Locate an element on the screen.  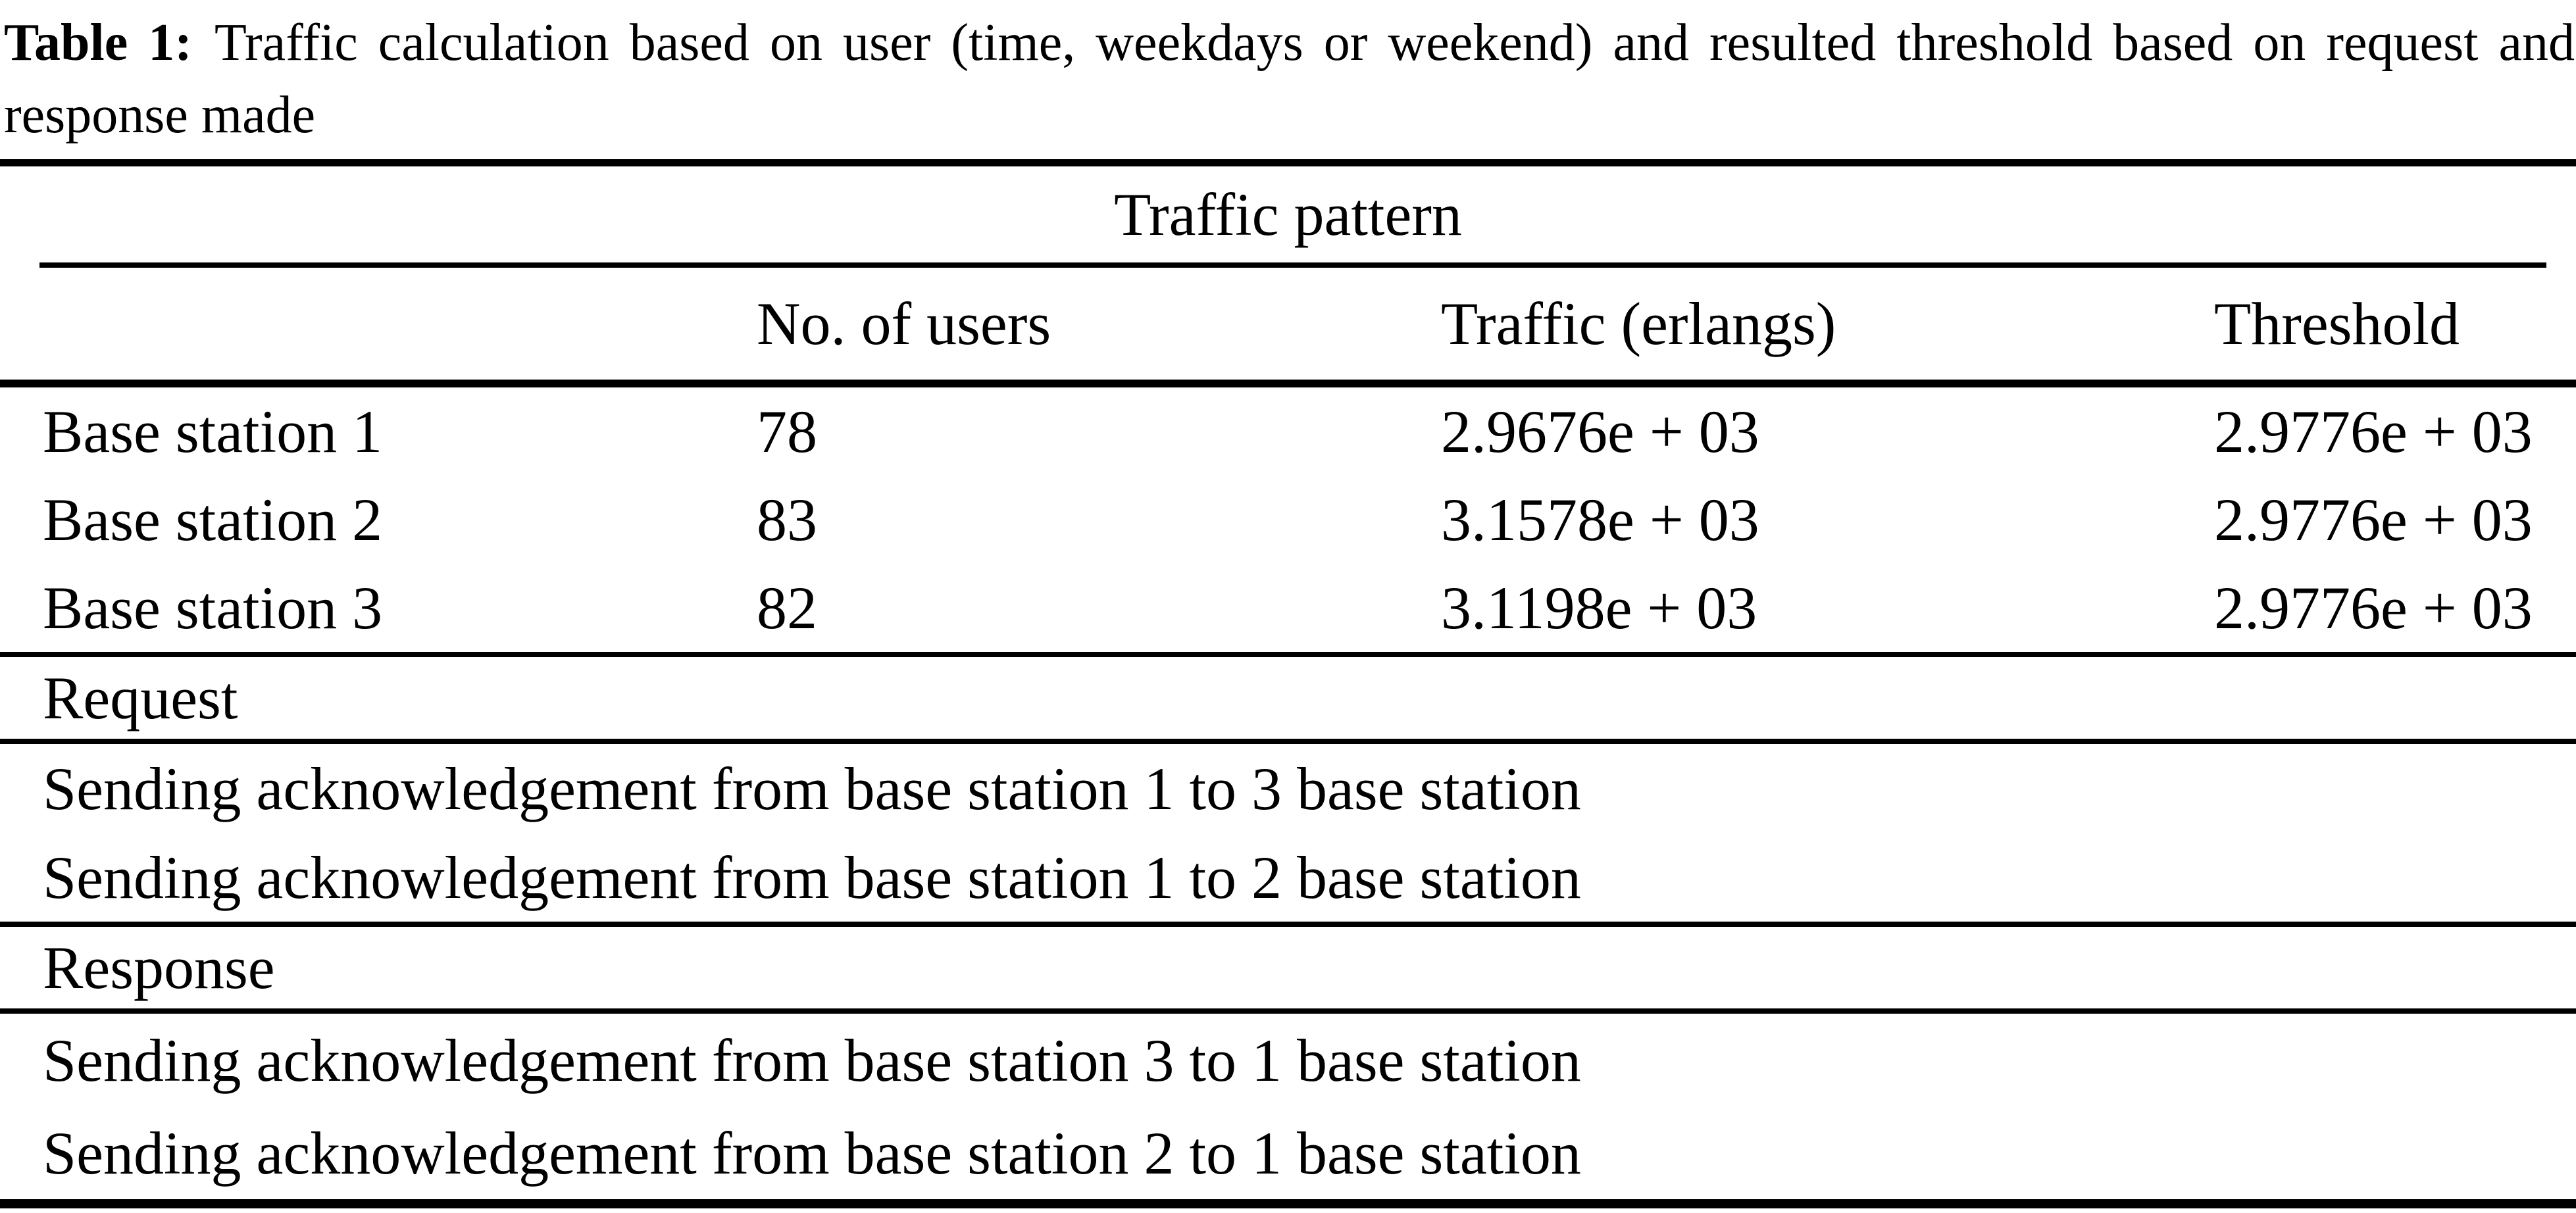
users-value: 78 is located at coordinates (787, 431).